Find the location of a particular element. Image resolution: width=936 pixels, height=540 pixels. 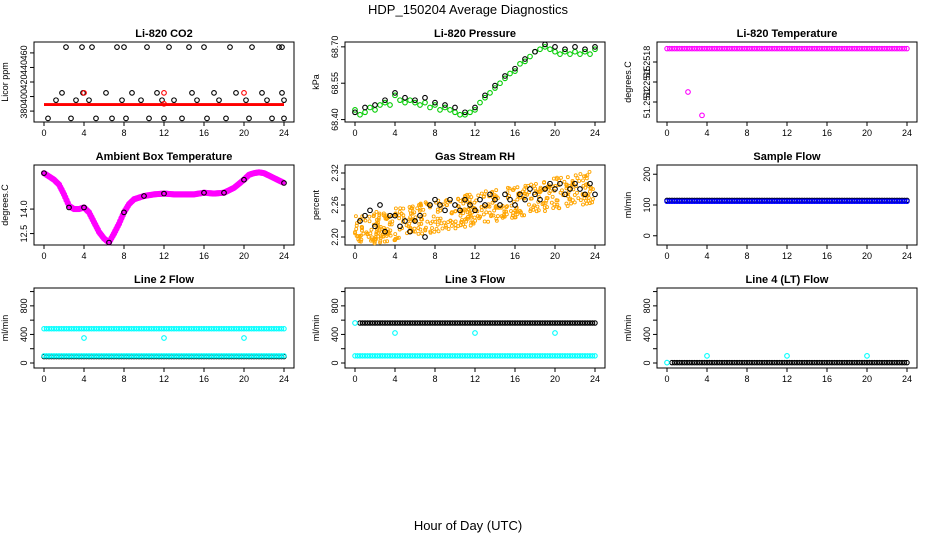

y-tick-label: 400 is located at coordinates (24, 96).